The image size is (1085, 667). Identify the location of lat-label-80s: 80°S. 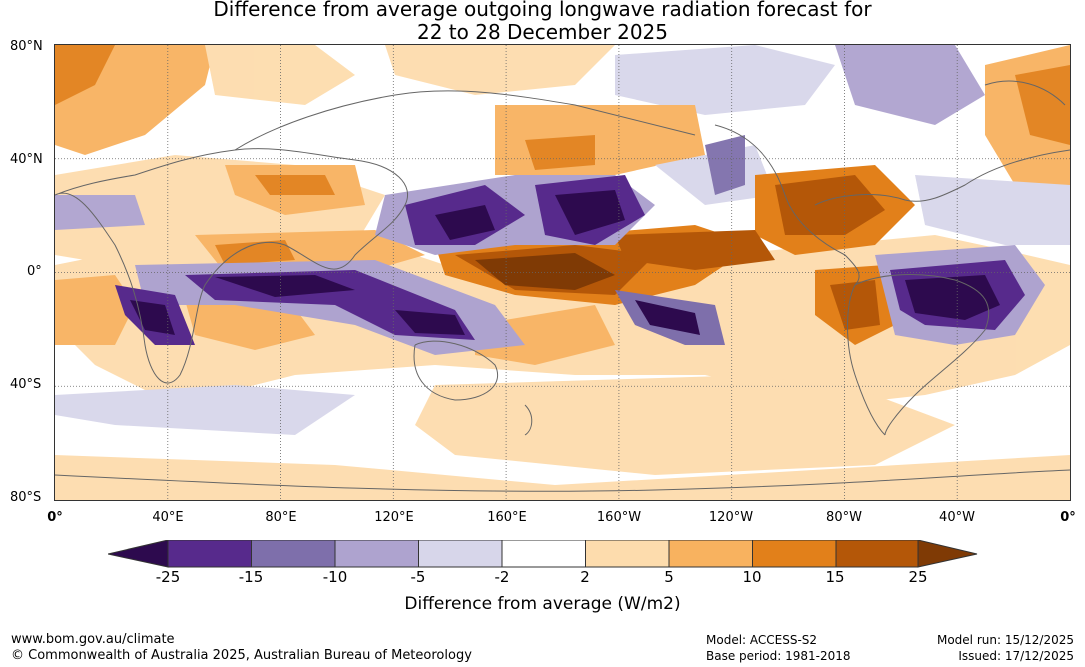
(26, 497).